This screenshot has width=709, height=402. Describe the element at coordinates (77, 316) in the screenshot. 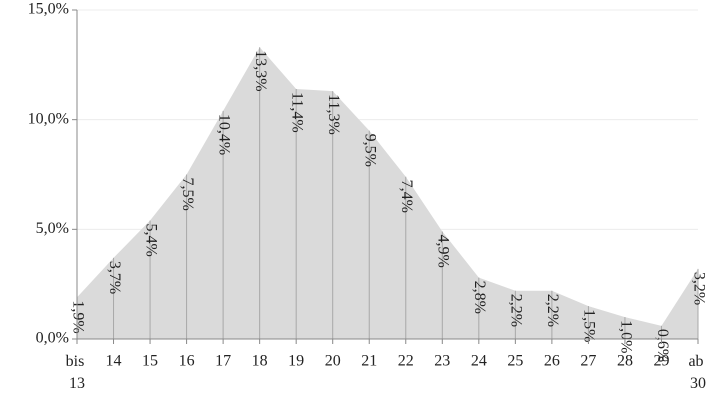

I see `data-label: 1,9%` at that location.